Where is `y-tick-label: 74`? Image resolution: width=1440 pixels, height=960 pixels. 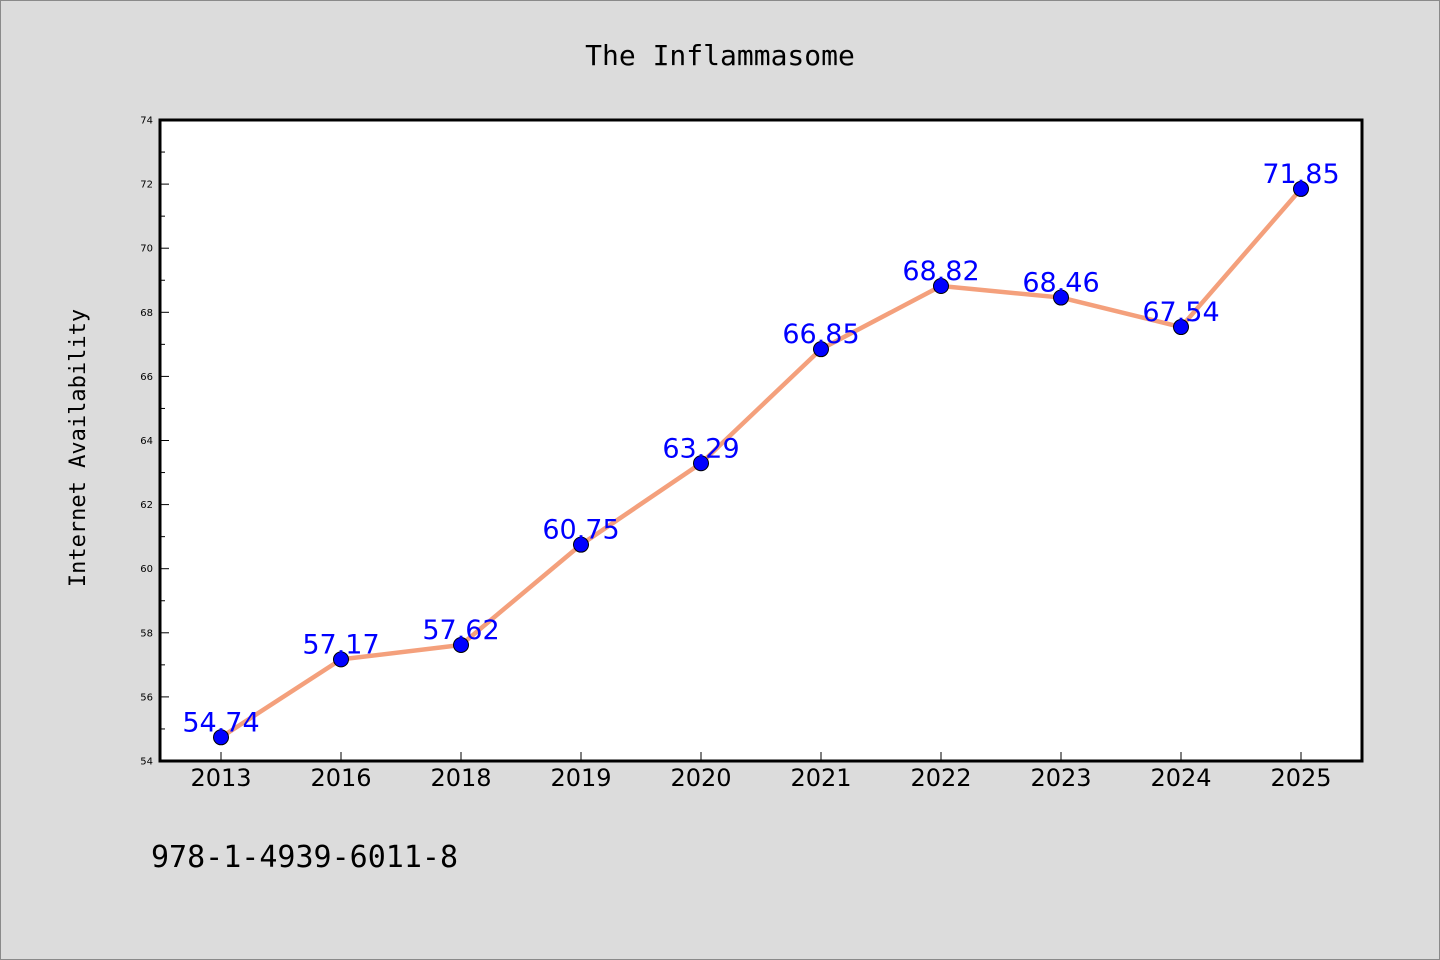 y-tick-label: 74 is located at coordinates (146, 121).